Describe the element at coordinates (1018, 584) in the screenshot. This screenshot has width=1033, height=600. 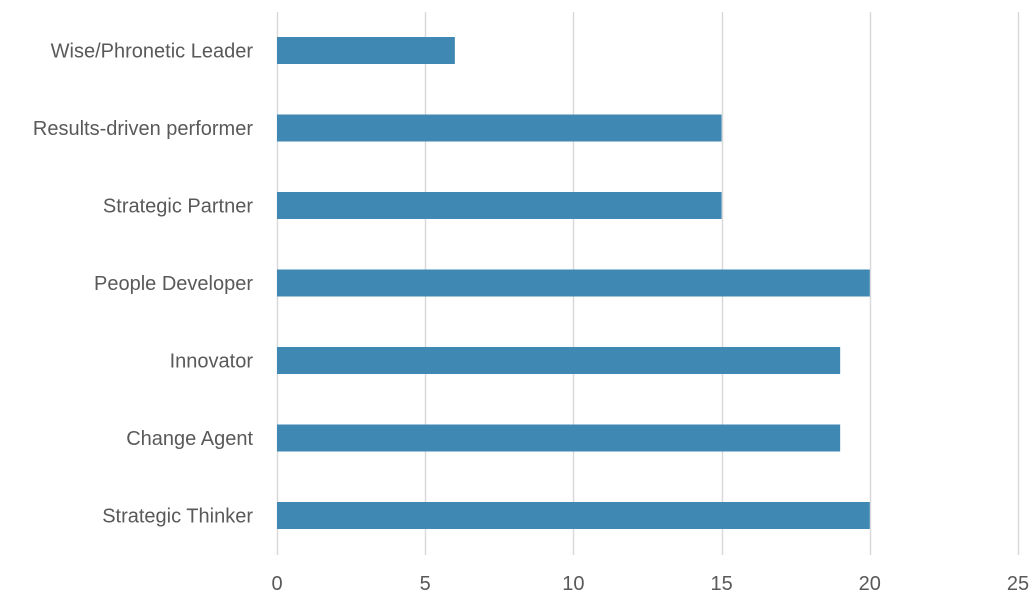
I see `x-tick-label: 25` at that location.